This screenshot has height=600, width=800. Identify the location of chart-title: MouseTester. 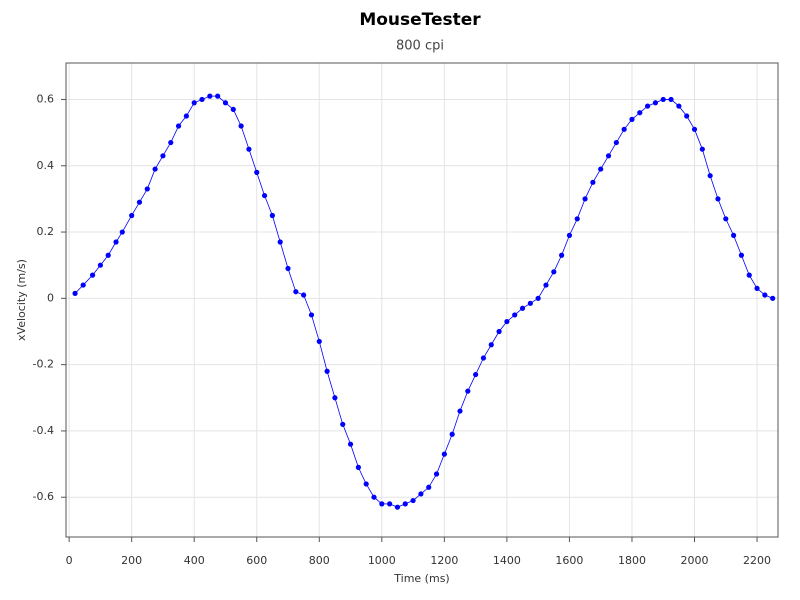
(420, 20).